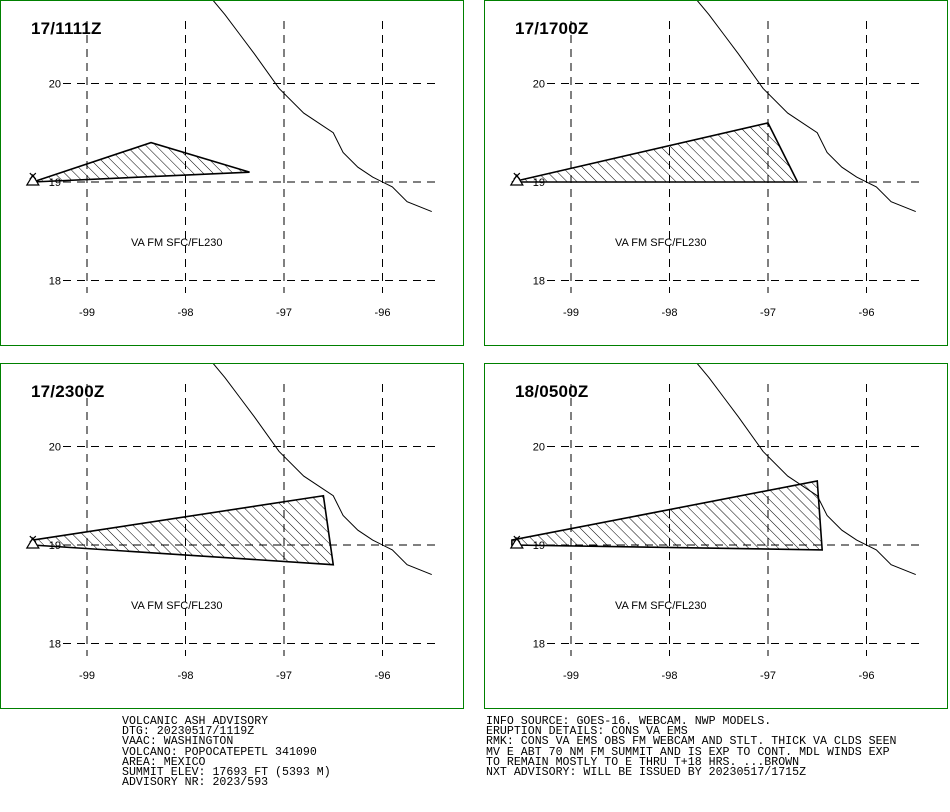  Describe the element at coordinates (587, 732) in the screenshot. I see `advisory-line: ERUPTION DETAILS: CONS VA EMS` at that location.